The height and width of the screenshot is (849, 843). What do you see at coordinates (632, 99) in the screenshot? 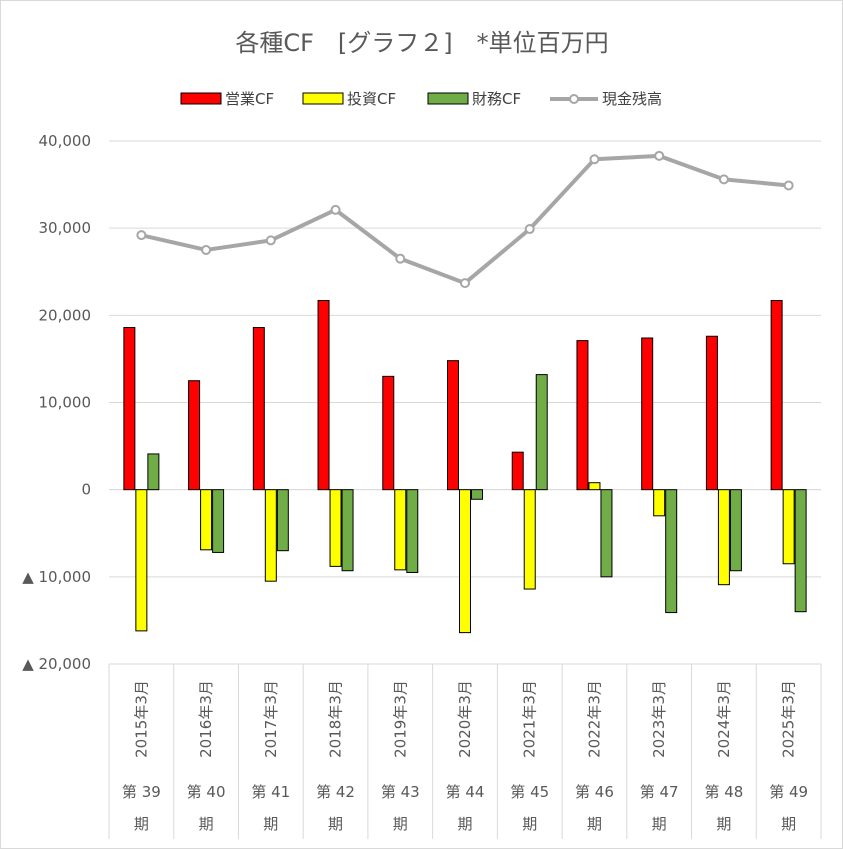
I see `legend-label: 現金残高` at bounding box center [632, 99].